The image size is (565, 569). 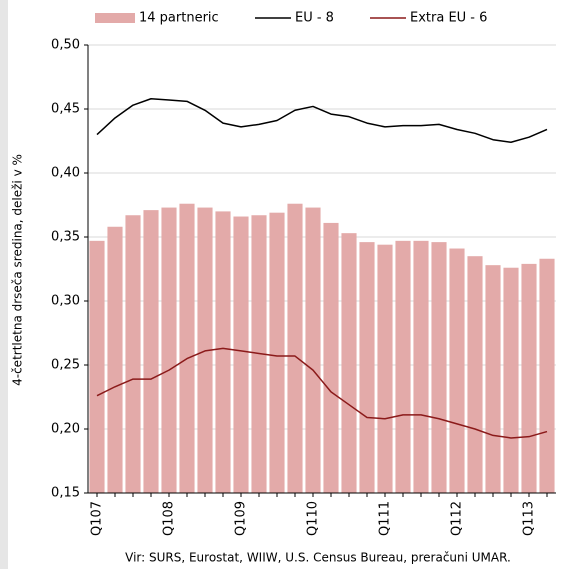 I want to click on y-tick-label: 0,30, so click(x=65, y=301).